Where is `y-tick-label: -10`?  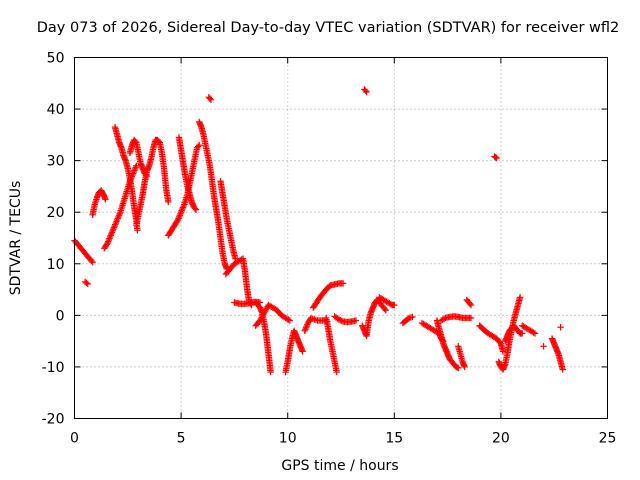 y-tick-label: -10 is located at coordinates (53, 368).